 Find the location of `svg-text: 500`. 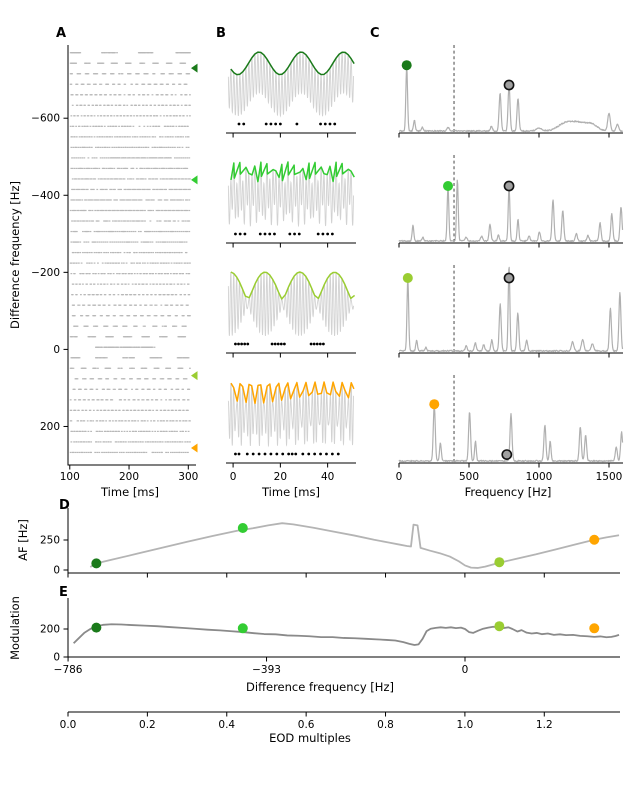

svg-text: 500 is located at coordinates (469, 477).